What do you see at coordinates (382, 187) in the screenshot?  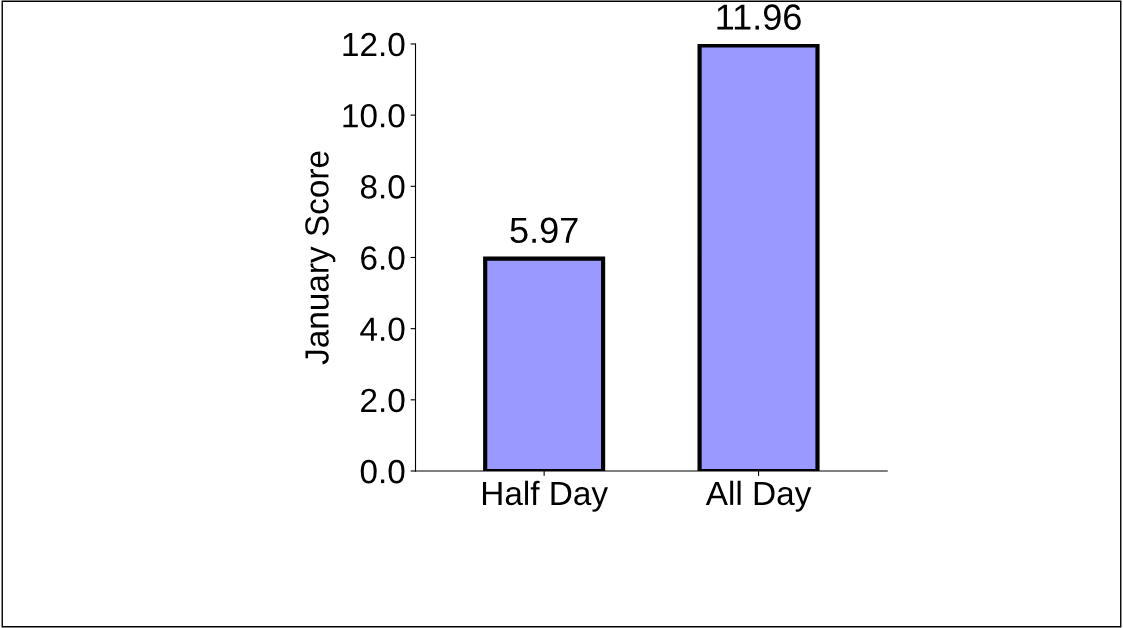 I see `y-tick-label: 8.0` at bounding box center [382, 187].